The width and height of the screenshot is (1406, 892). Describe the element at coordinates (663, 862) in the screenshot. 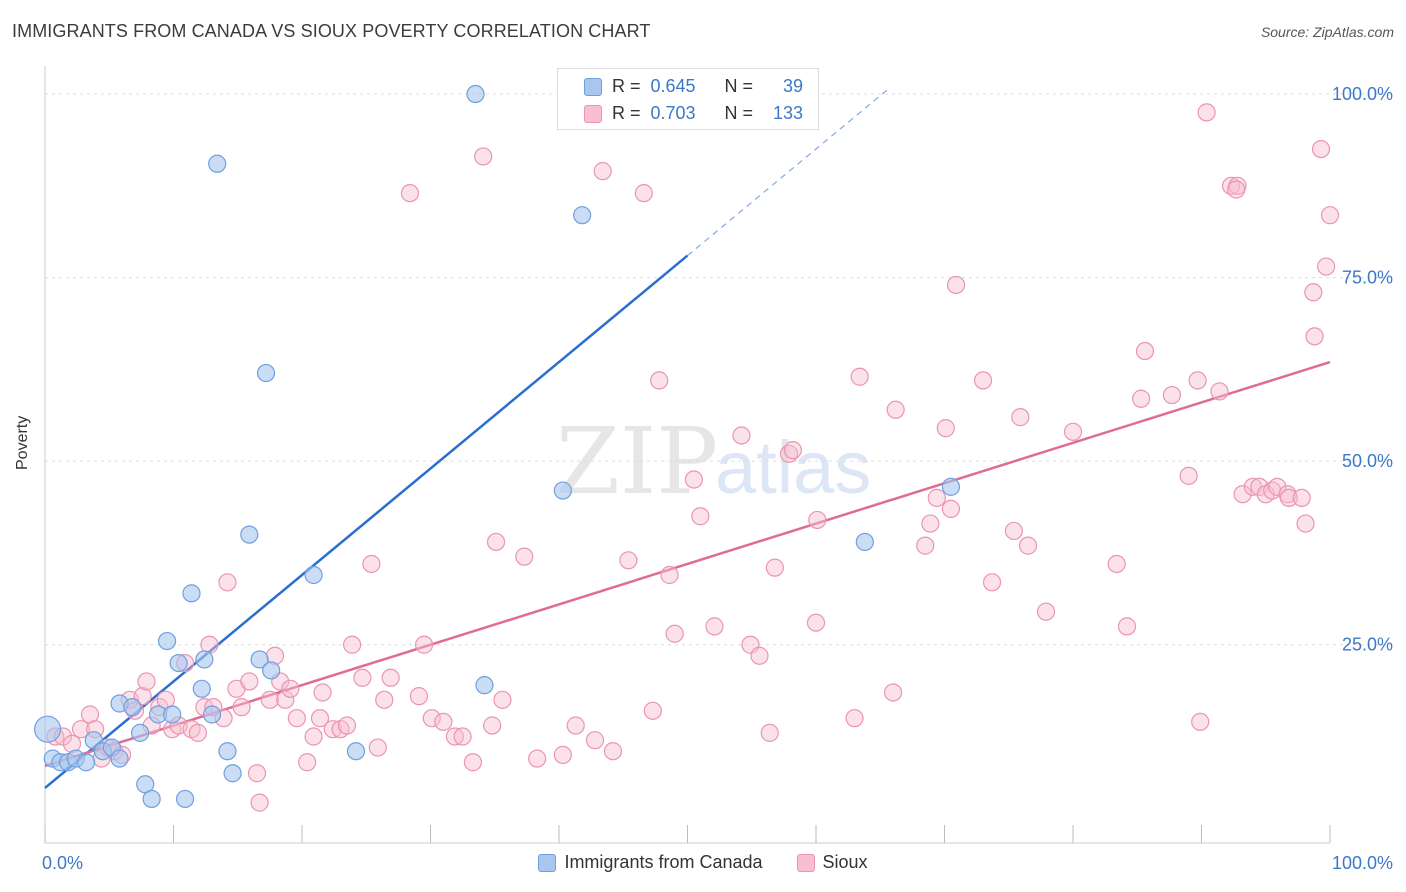

I see `legend-label-canada: Immigrants from Canada` at that location.